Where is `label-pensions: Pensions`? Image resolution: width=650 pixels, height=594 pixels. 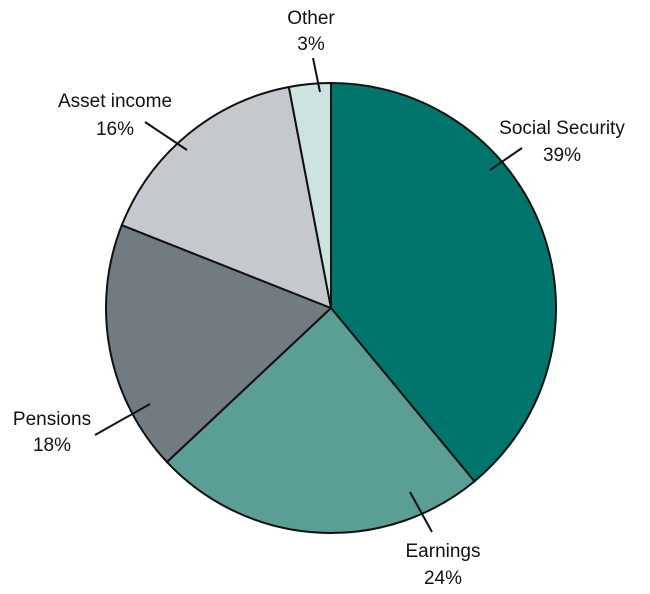 label-pensions: Pensions is located at coordinates (52, 419).